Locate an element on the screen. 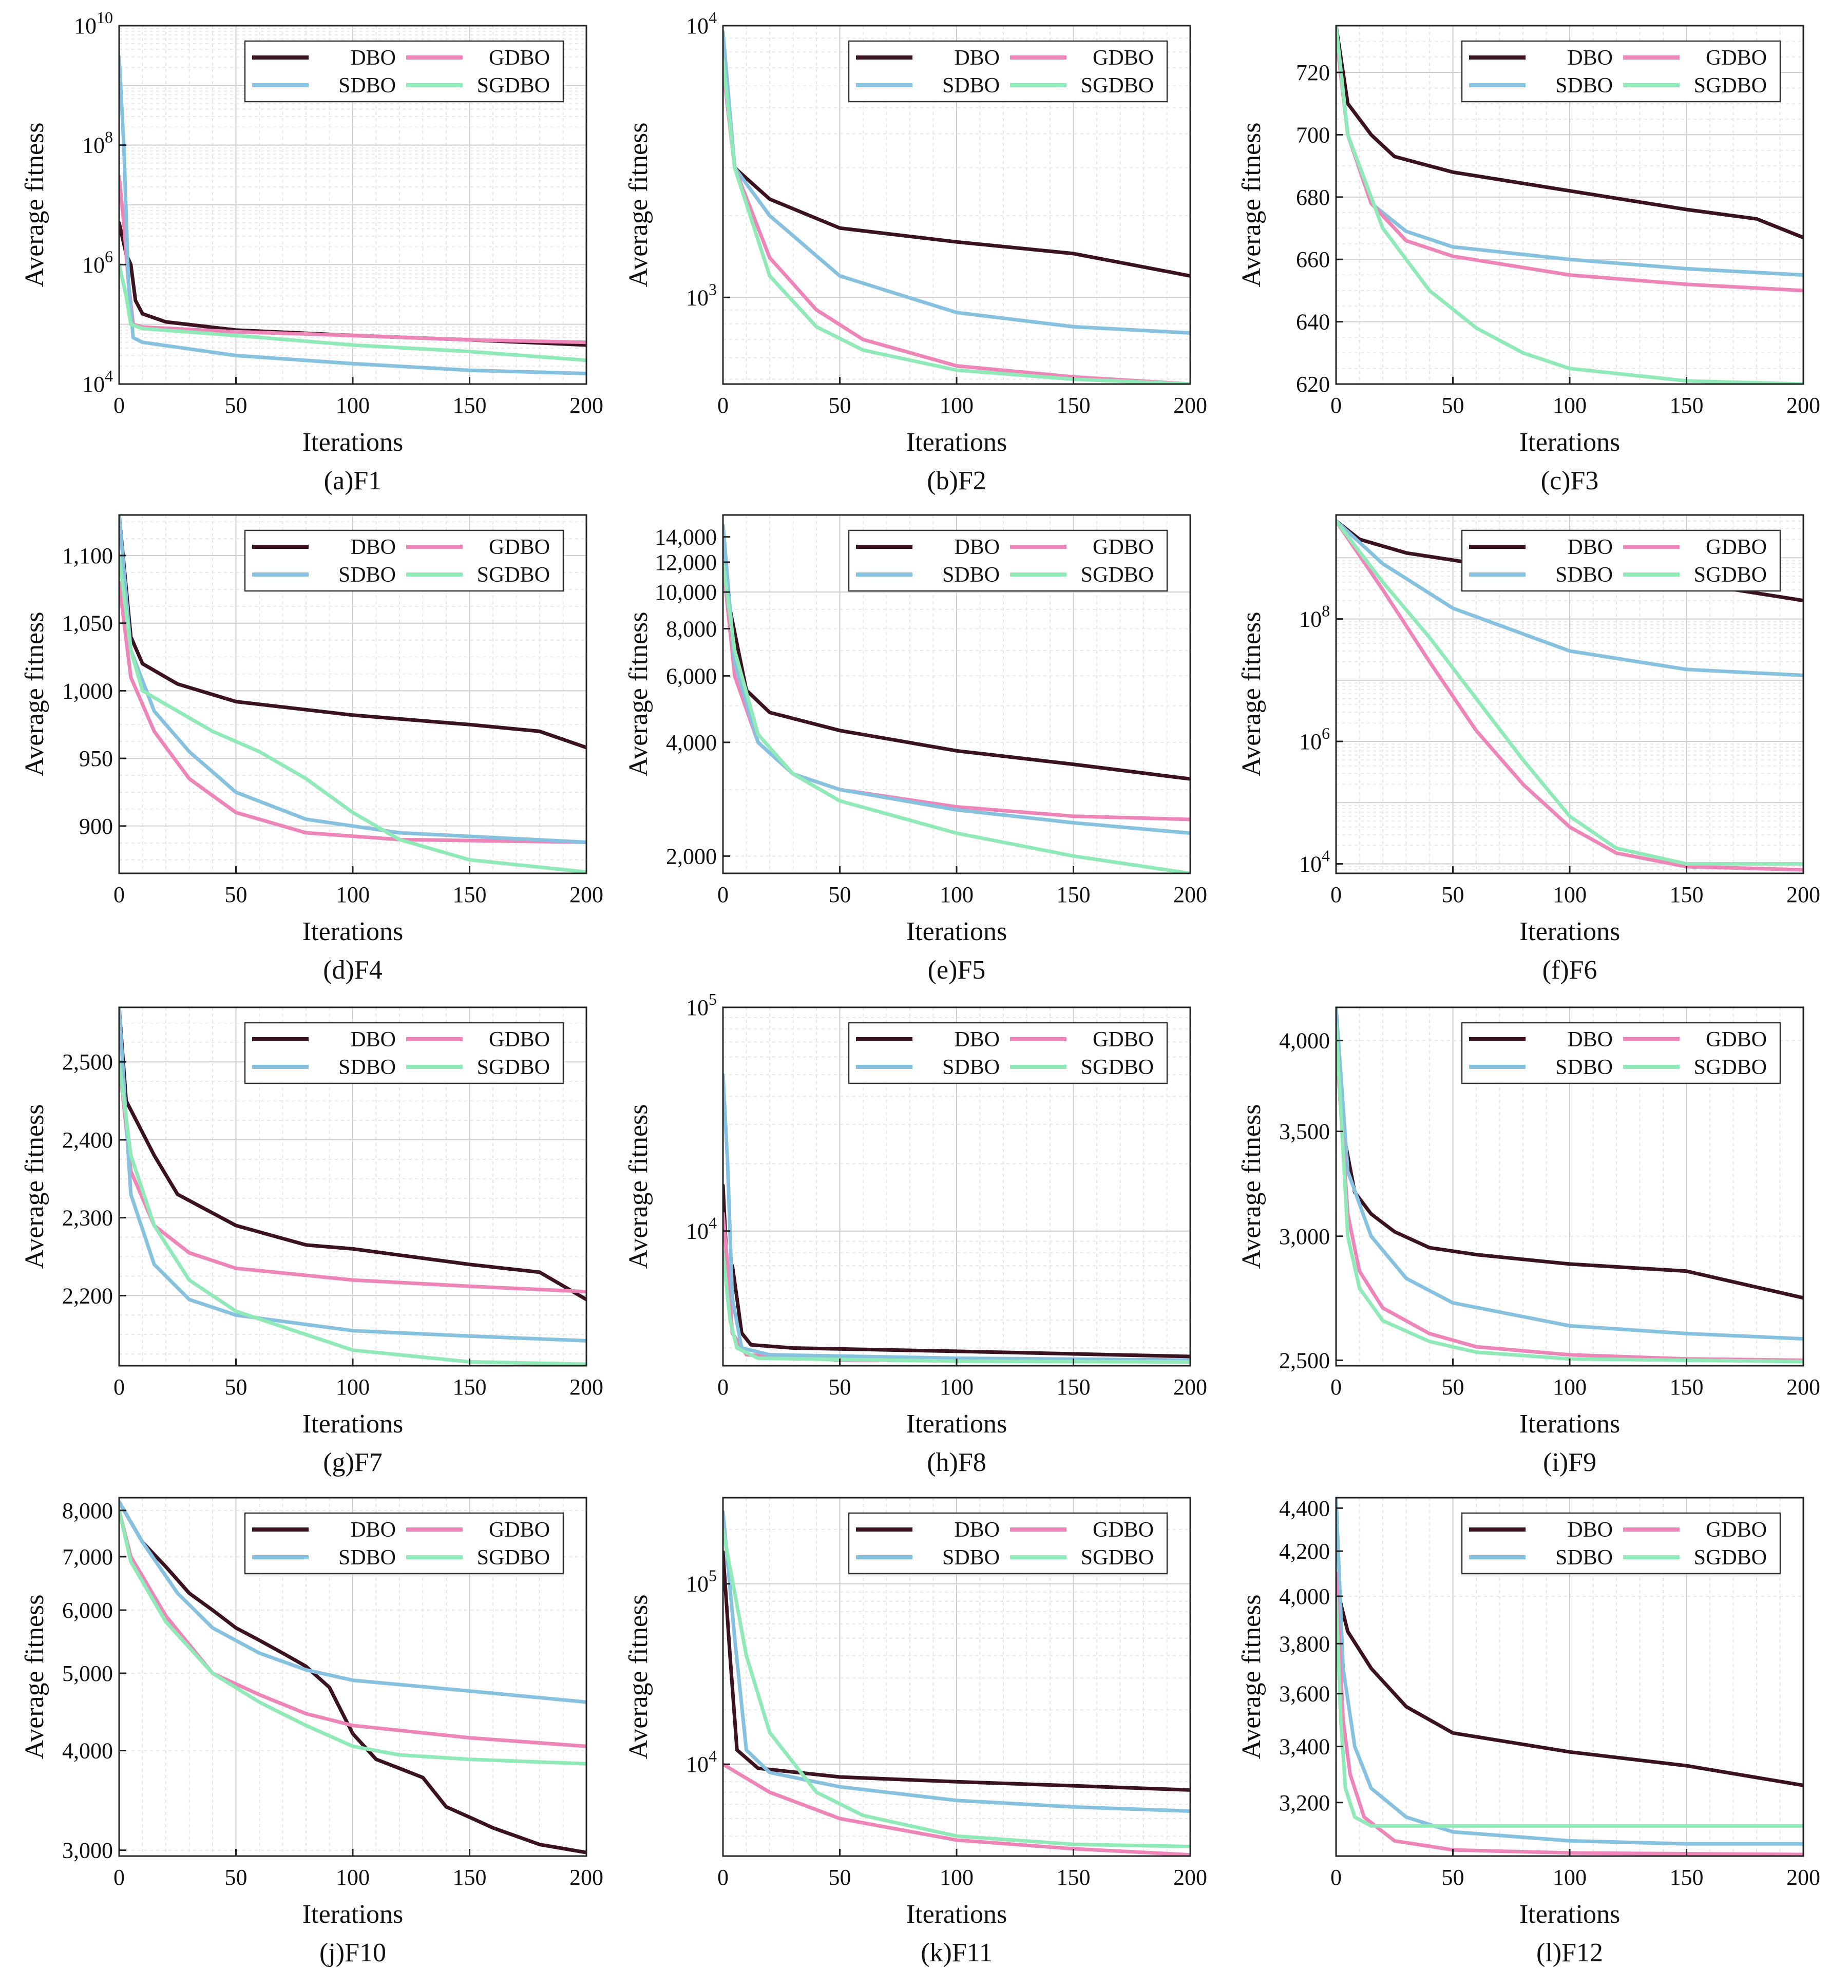  panel-caption: (i)F9 is located at coordinates (1569, 1462).